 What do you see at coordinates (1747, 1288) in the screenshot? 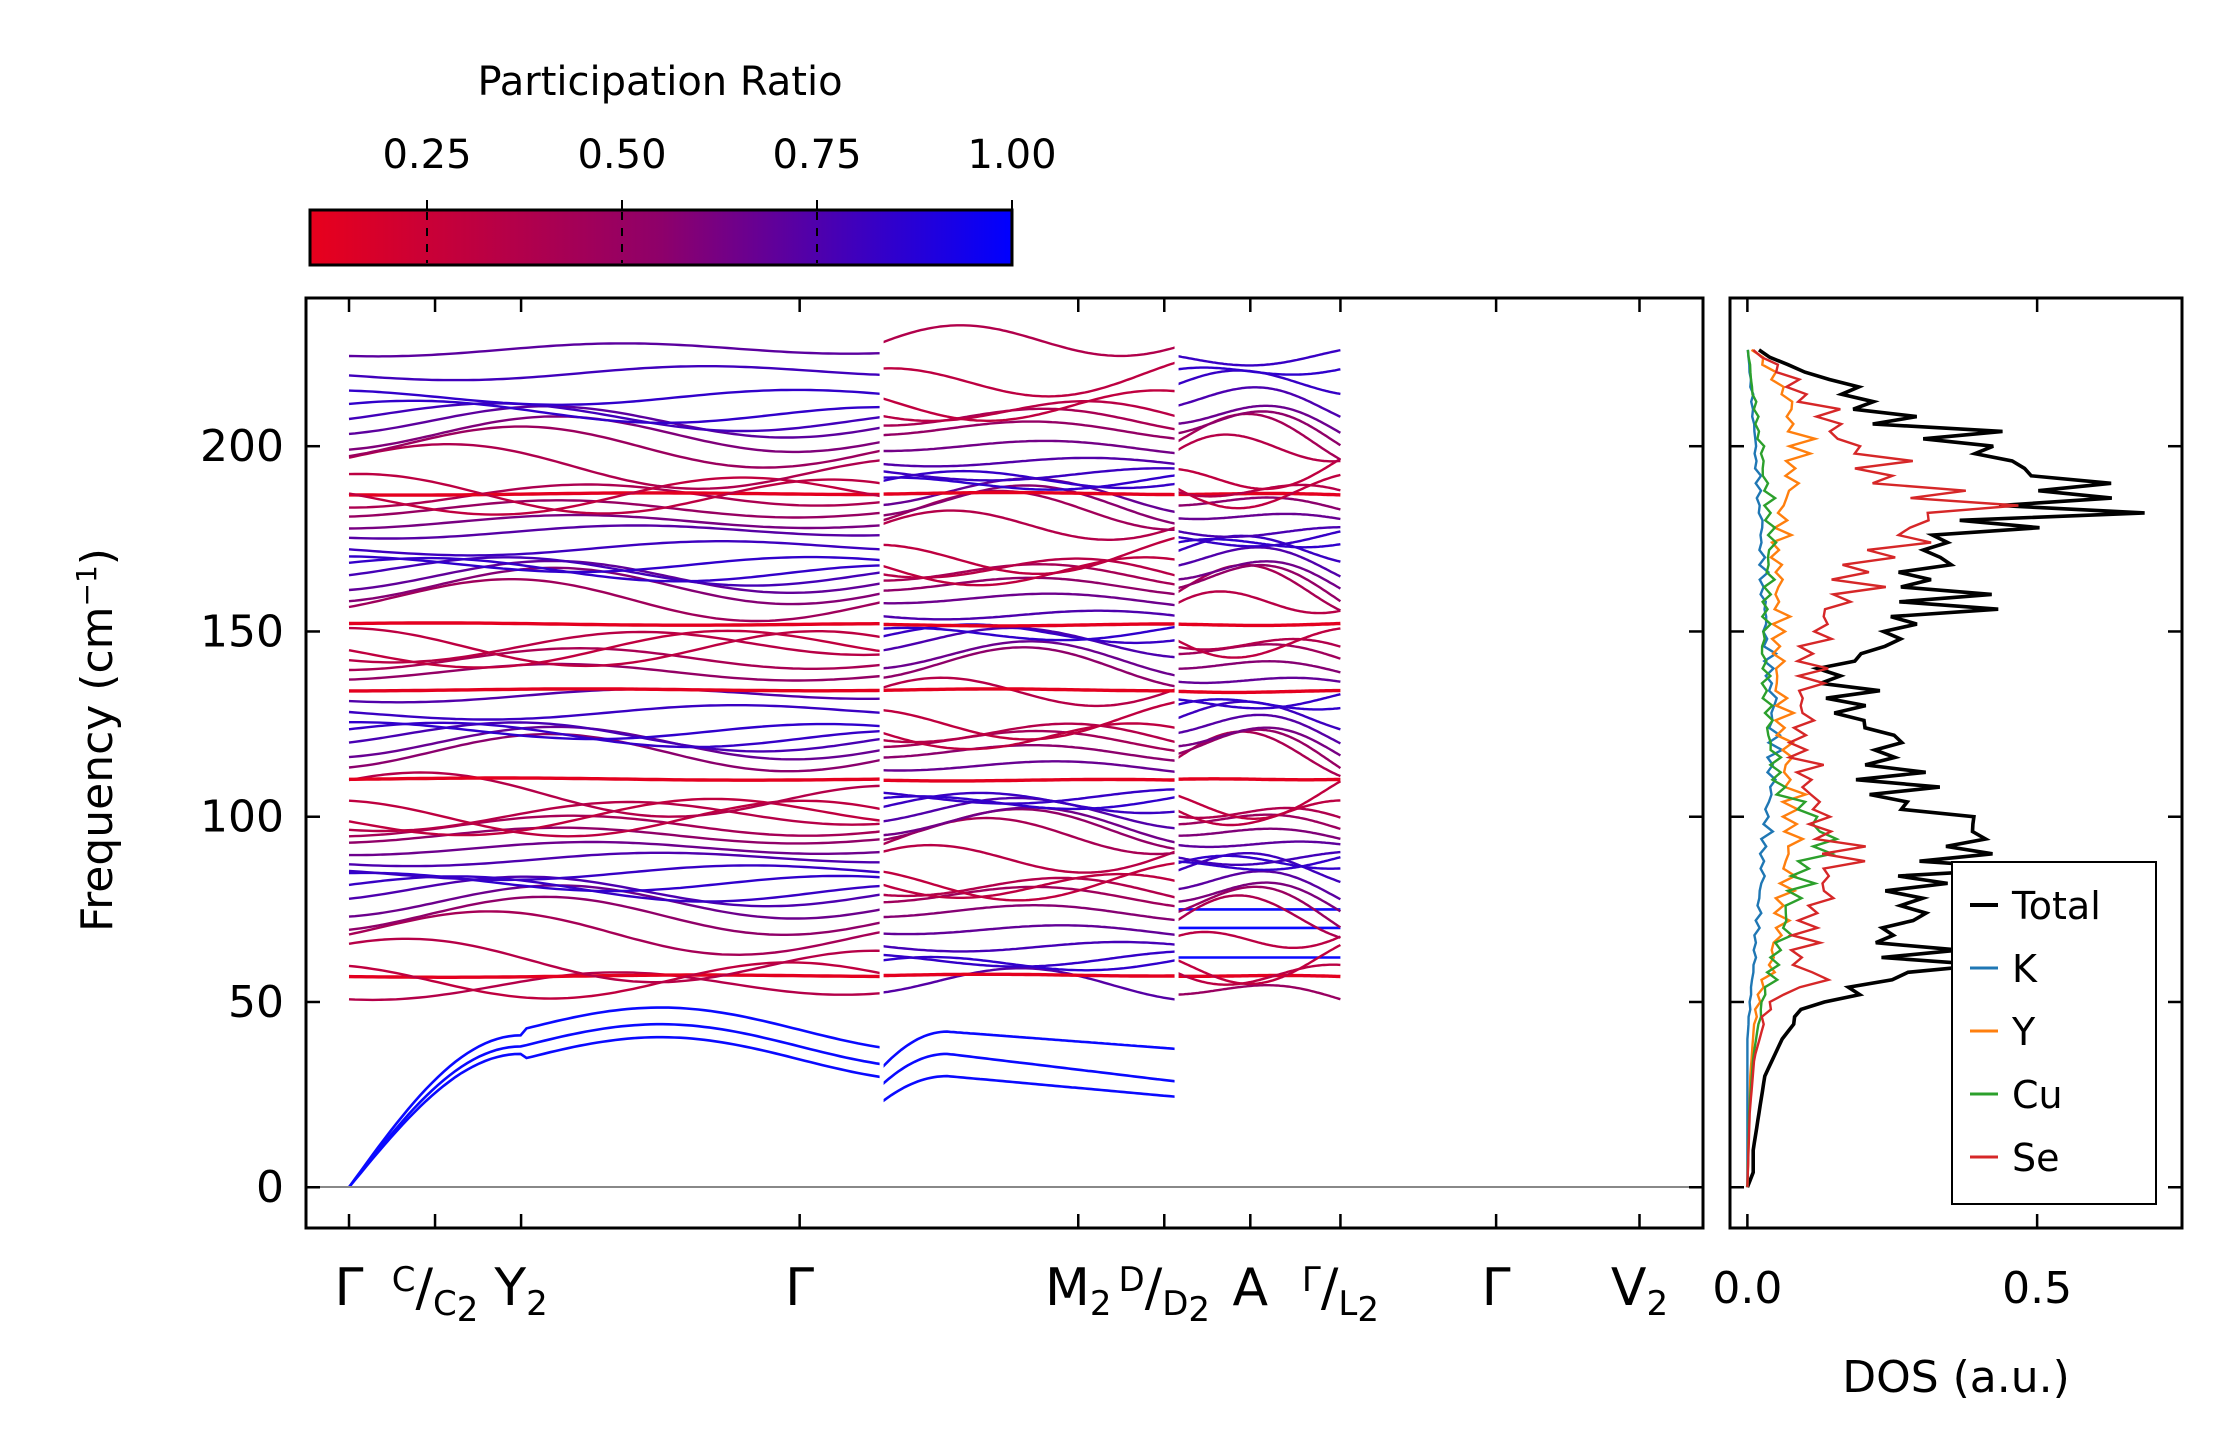
I see `dos-x-tick-label: 0.0` at bounding box center [1747, 1288].